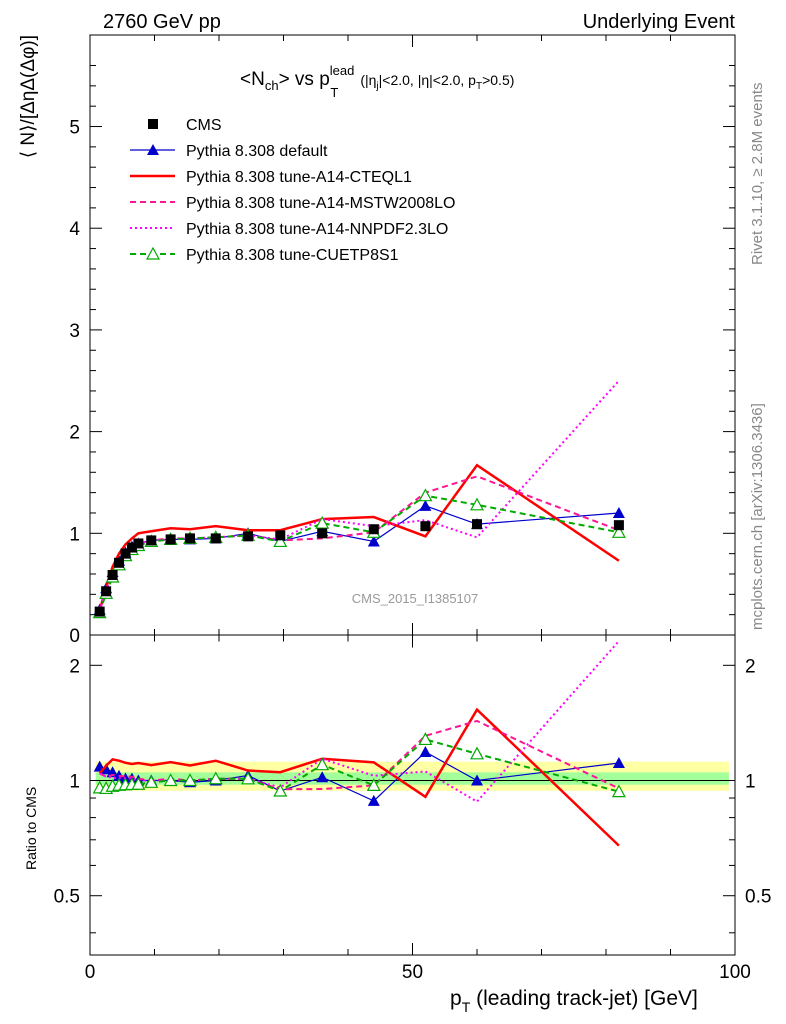 The image size is (786, 1024). What do you see at coordinates (466, 1007) in the screenshot?
I see `x-axis-label-sub: T` at bounding box center [466, 1007].